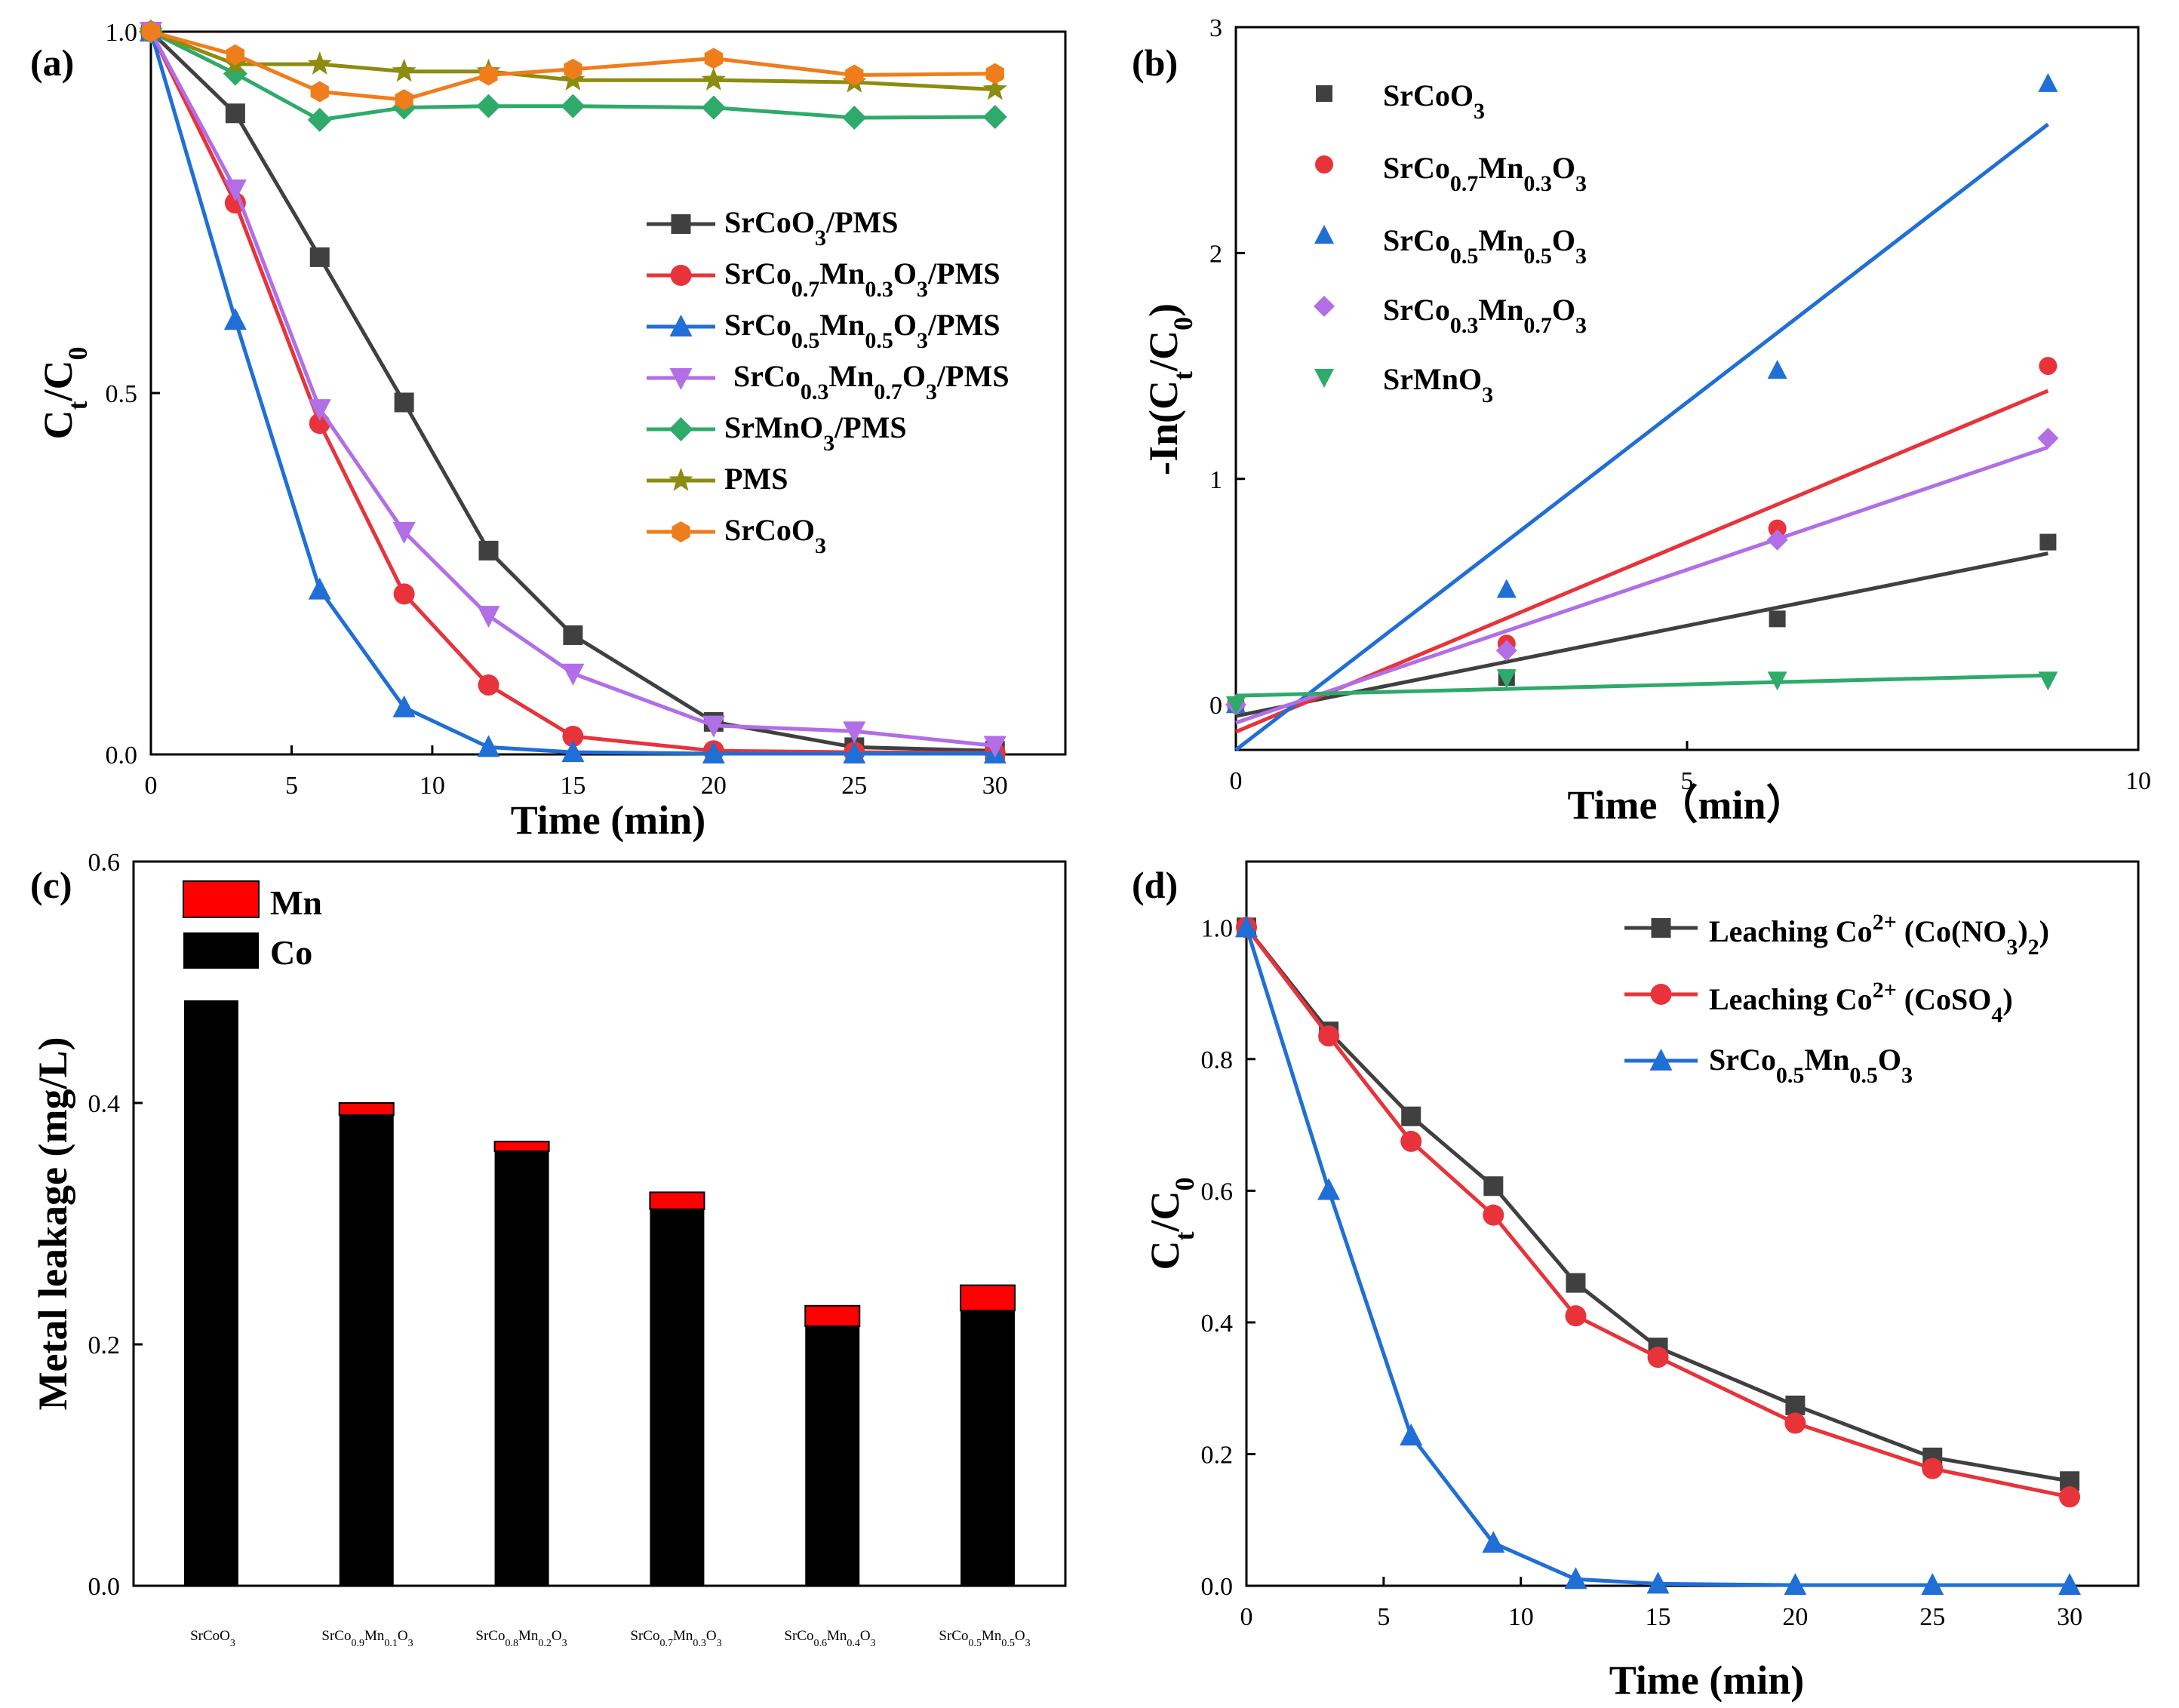 This screenshot has width=2179, height=1708. What do you see at coordinates (366, 1109) in the screenshot?
I see `c-bar-1-mn` at bounding box center [366, 1109].